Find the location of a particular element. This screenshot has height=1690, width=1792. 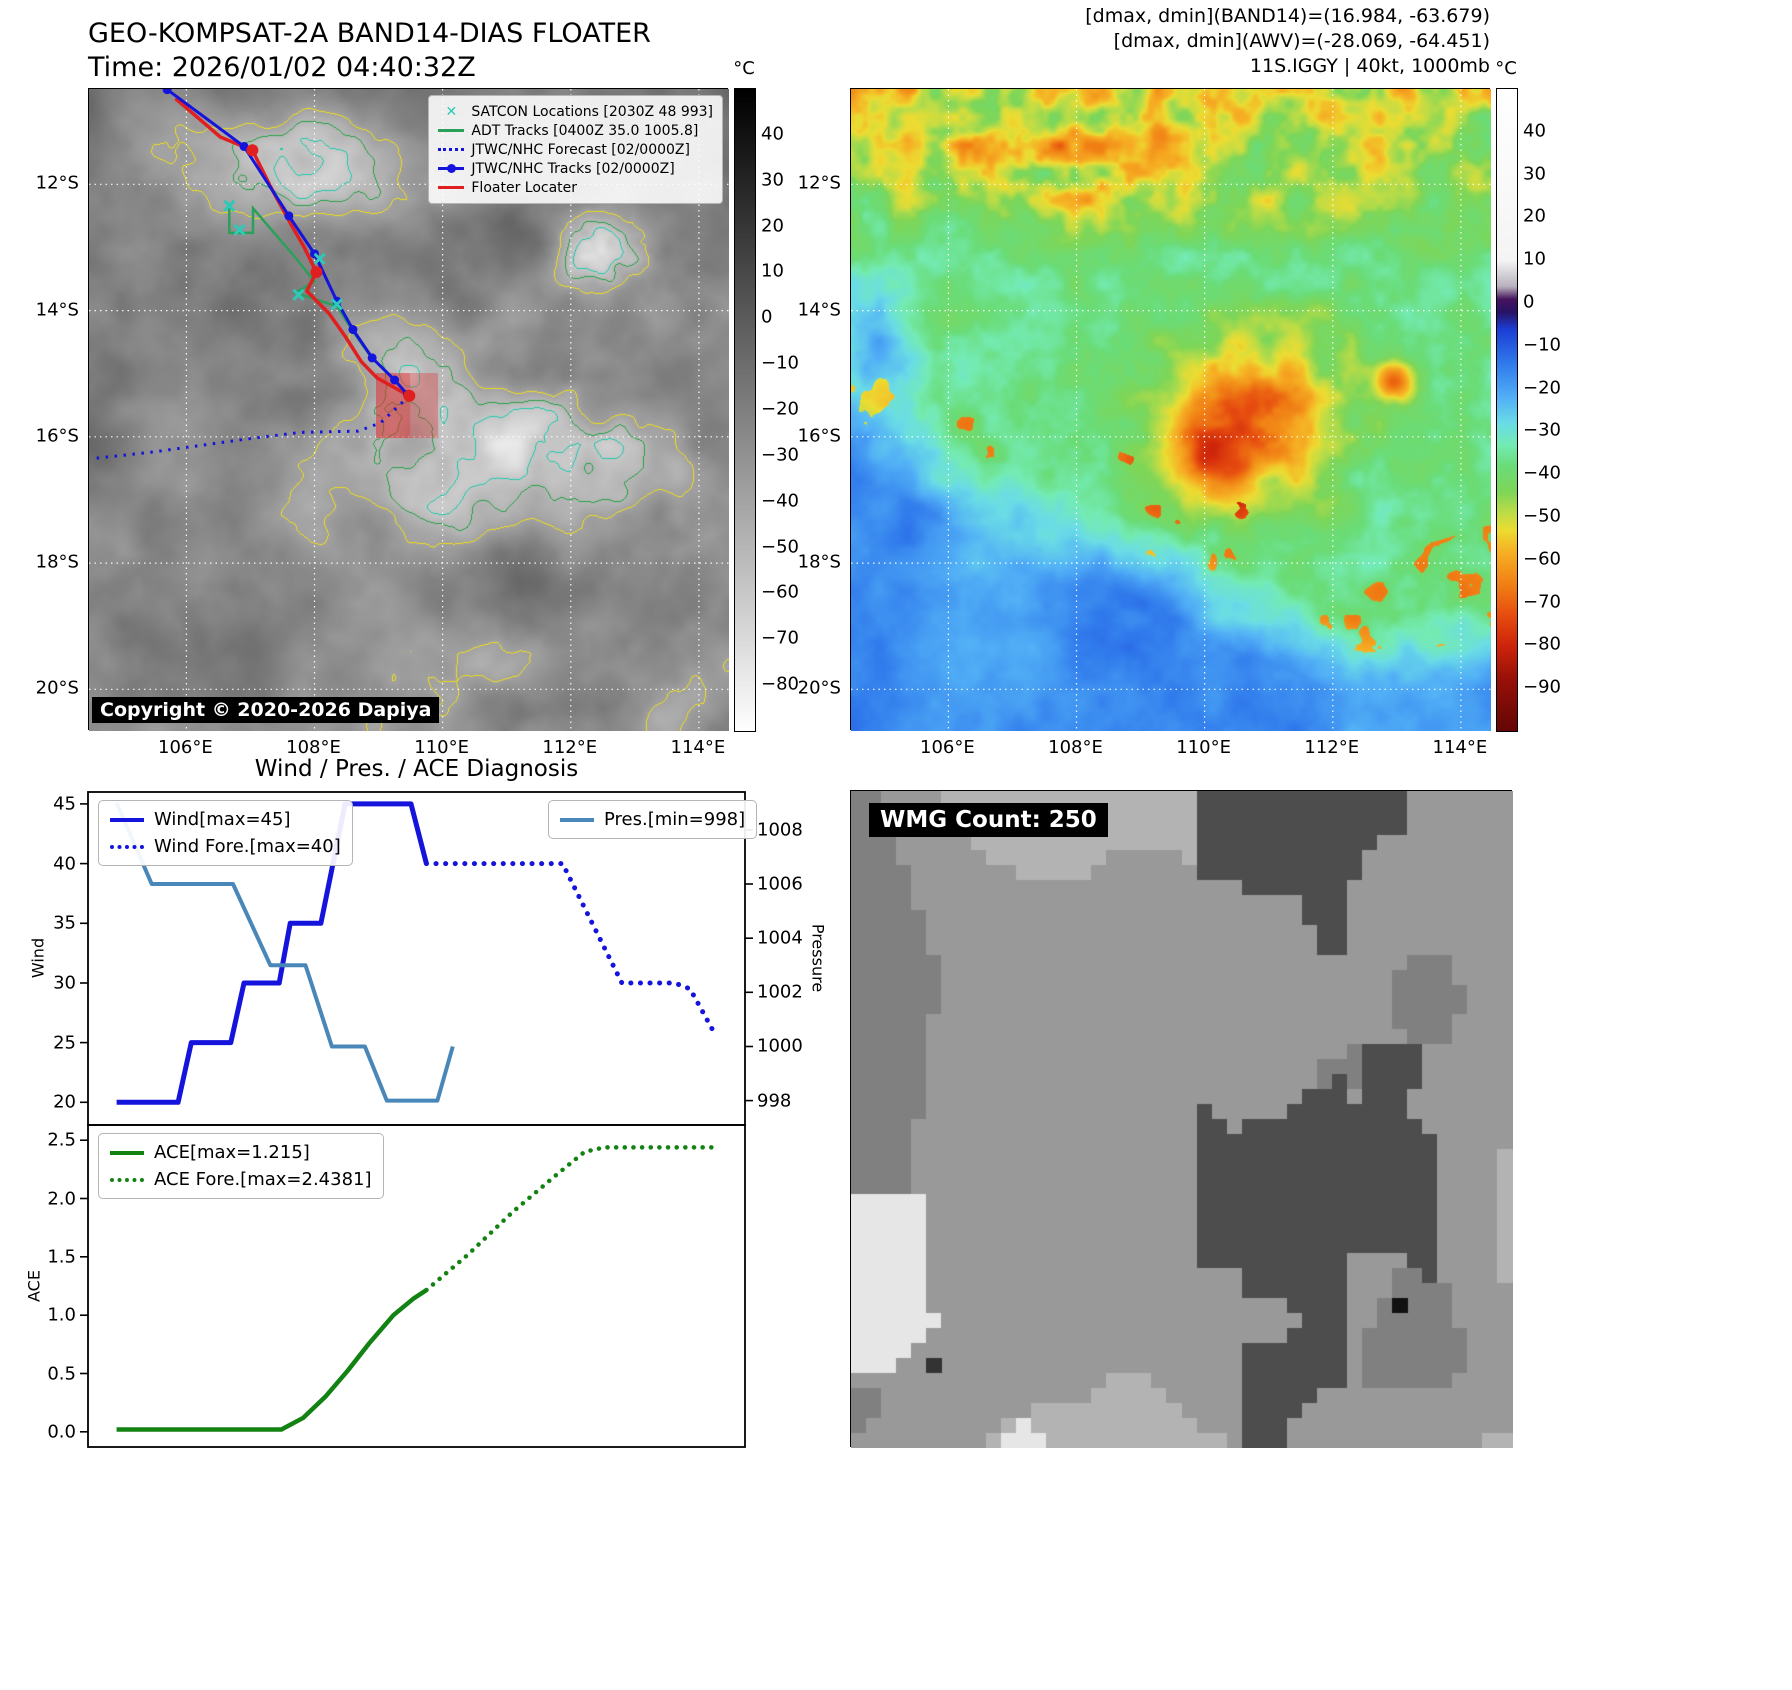

ace-chart is located at coordinates (413, 1286).